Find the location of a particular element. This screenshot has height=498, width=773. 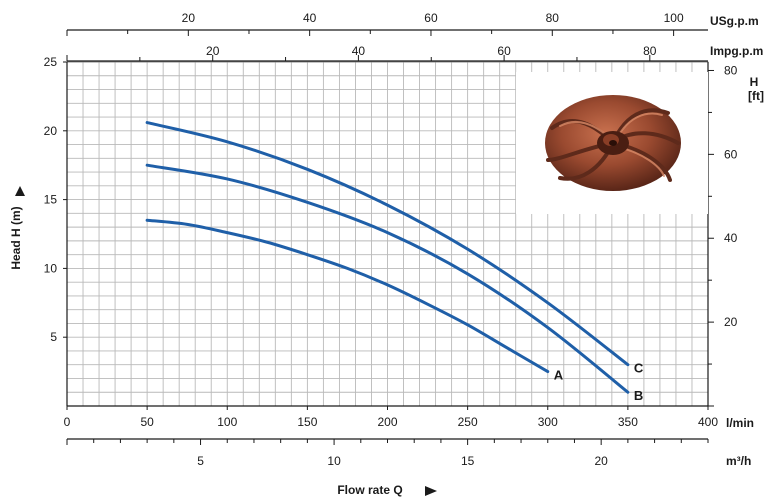

x-axis-impgpm-unit: Impg.p.m is located at coordinates (736, 51).